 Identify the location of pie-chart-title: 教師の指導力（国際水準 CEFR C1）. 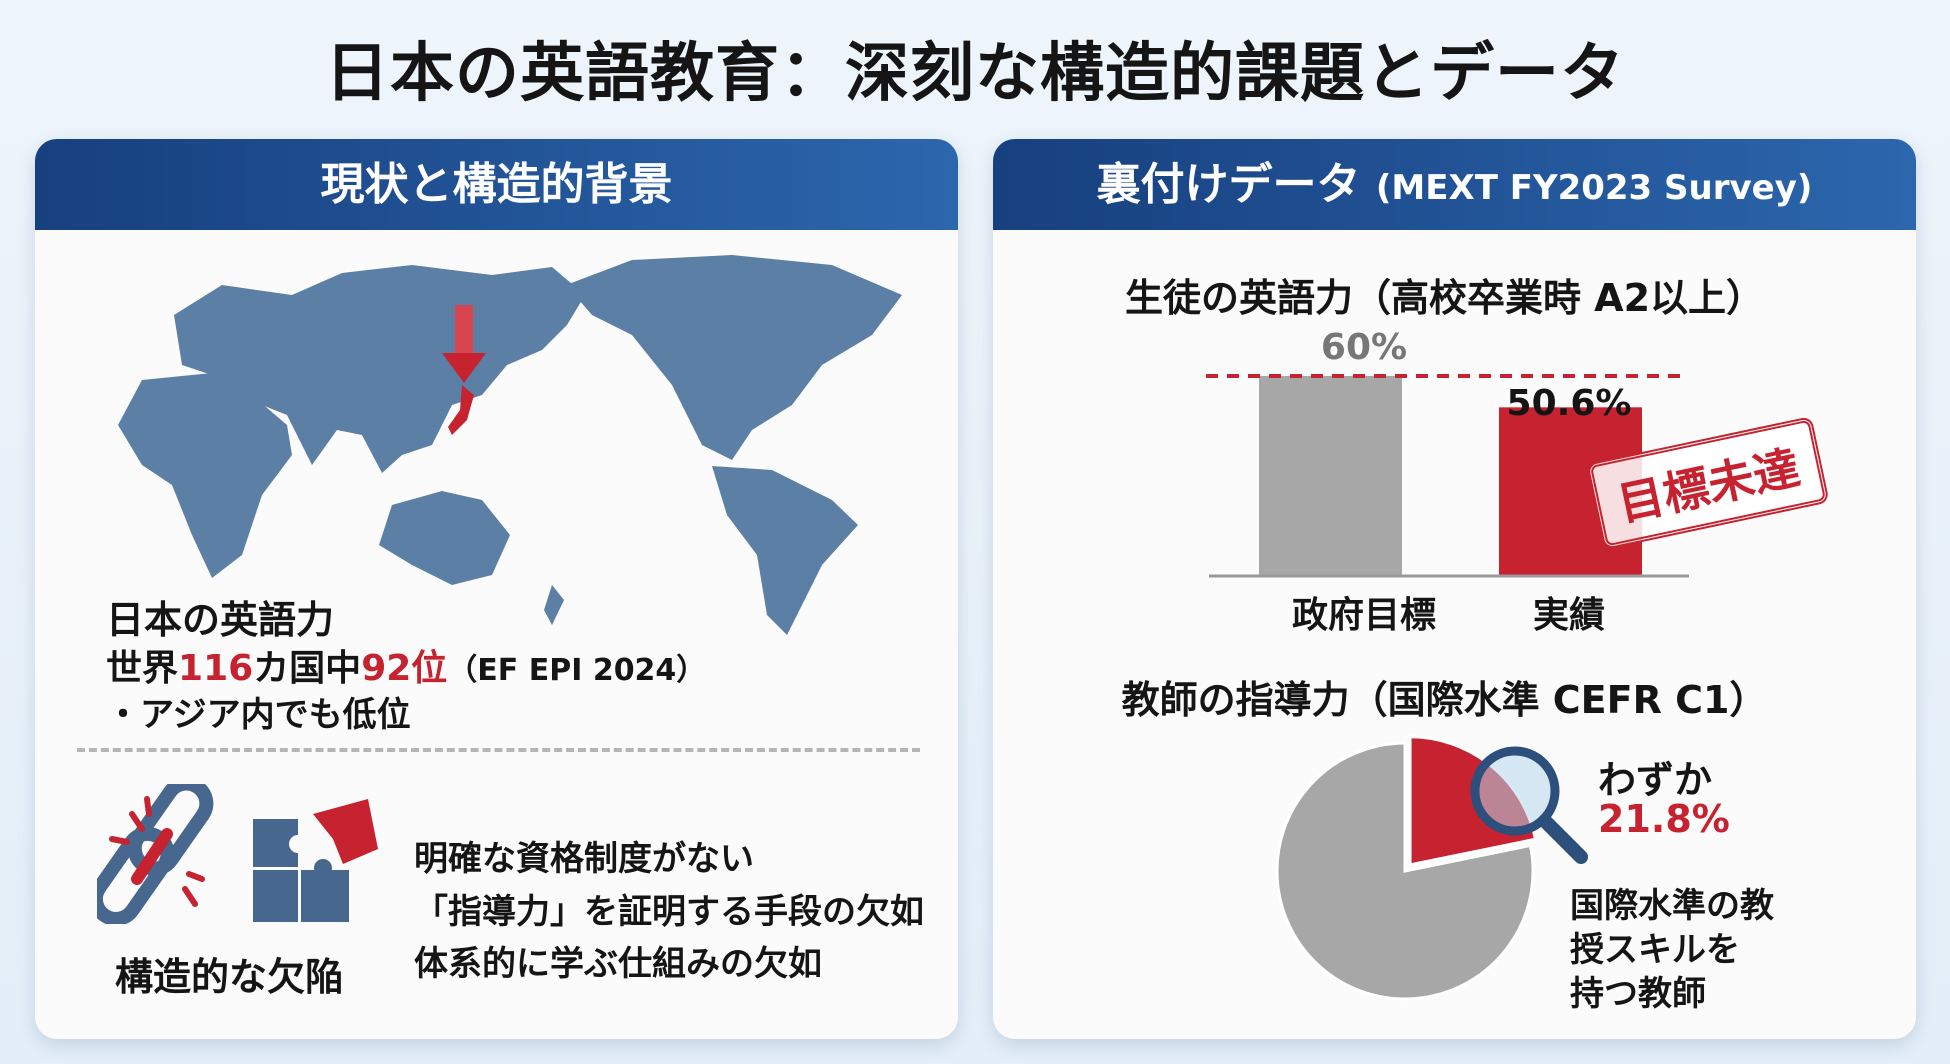
(1444, 700).